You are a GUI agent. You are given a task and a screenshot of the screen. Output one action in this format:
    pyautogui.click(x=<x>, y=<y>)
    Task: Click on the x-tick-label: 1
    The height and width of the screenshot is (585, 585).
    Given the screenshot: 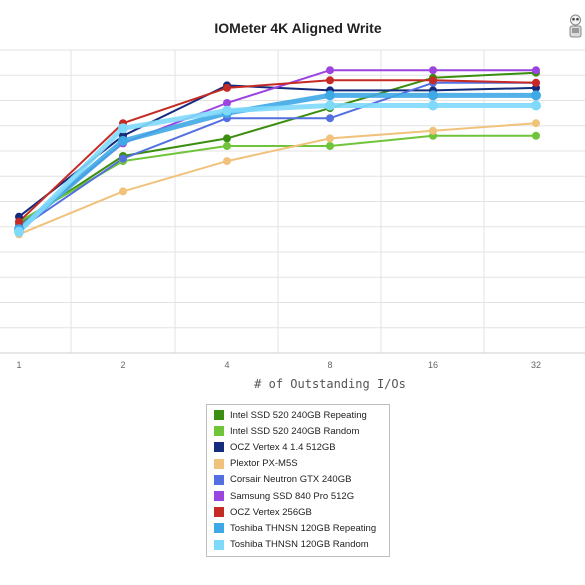 What is the action you would take?
    pyautogui.click(x=18, y=365)
    